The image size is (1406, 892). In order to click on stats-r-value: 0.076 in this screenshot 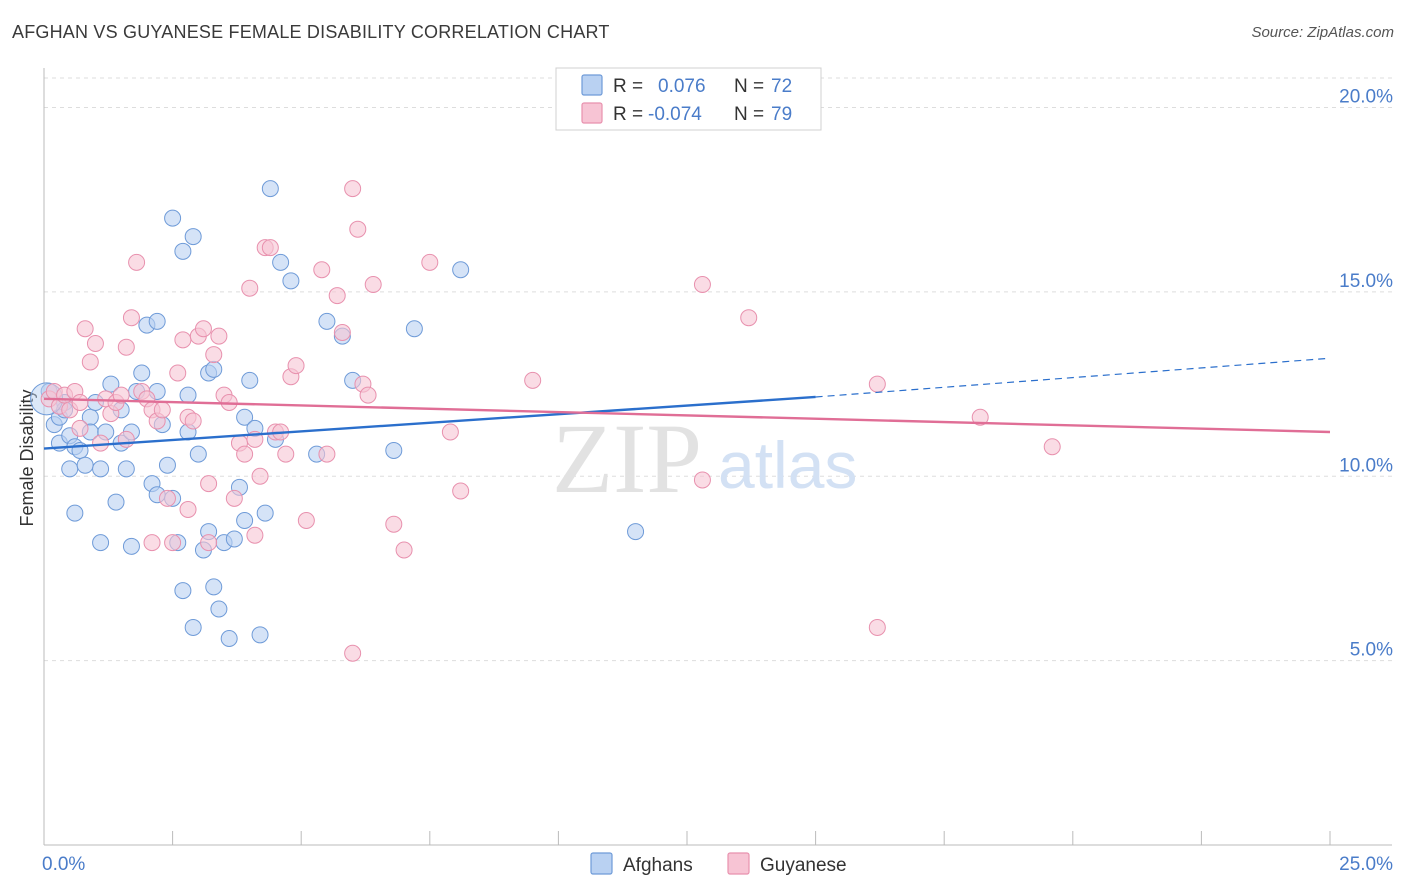, I will do `click(682, 86)`.